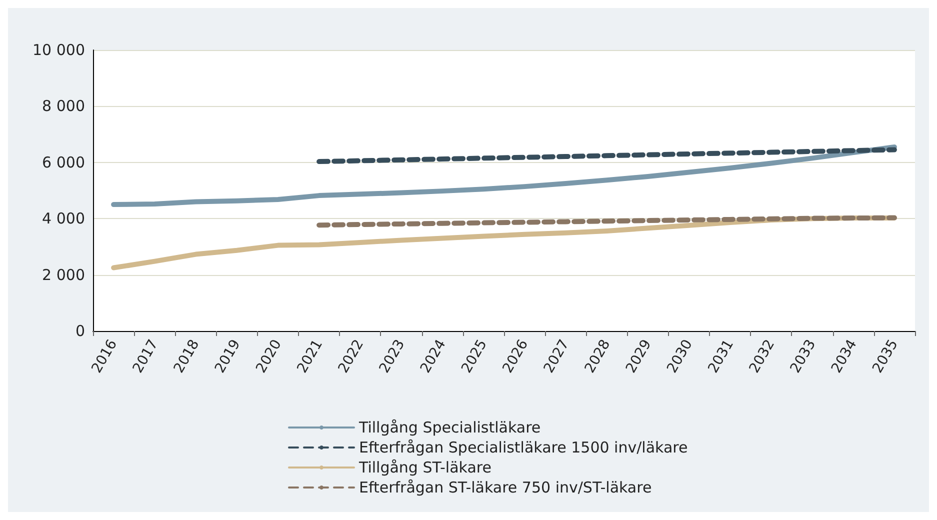  Describe the element at coordinates (58, 50) in the screenshot. I see `y-tick-label: 10 000` at that location.